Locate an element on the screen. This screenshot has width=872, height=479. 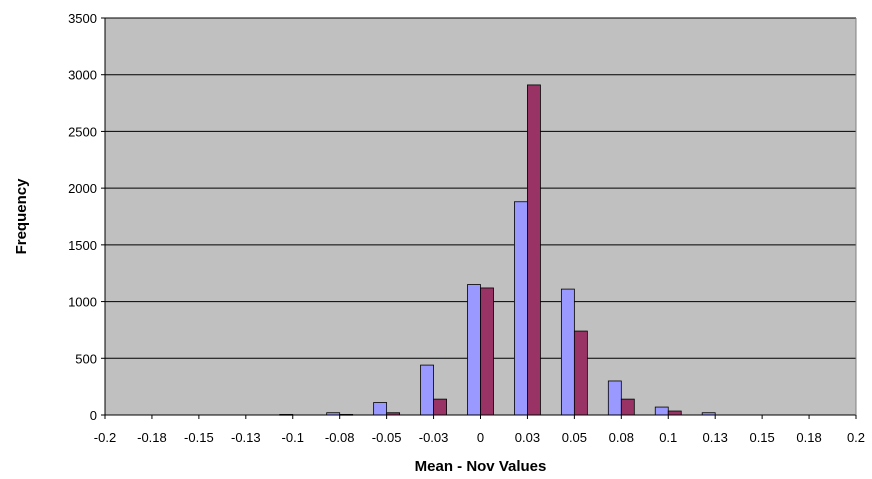
x-tick-label: -0.15 is located at coordinates (199, 437).